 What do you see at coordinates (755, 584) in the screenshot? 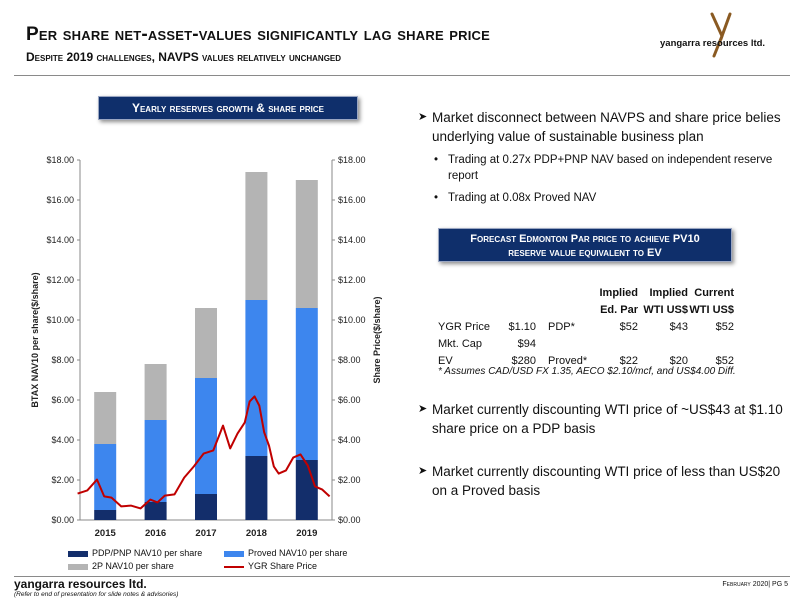
I see `page-number: February 2020| PG 5` at bounding box center [755, 584].